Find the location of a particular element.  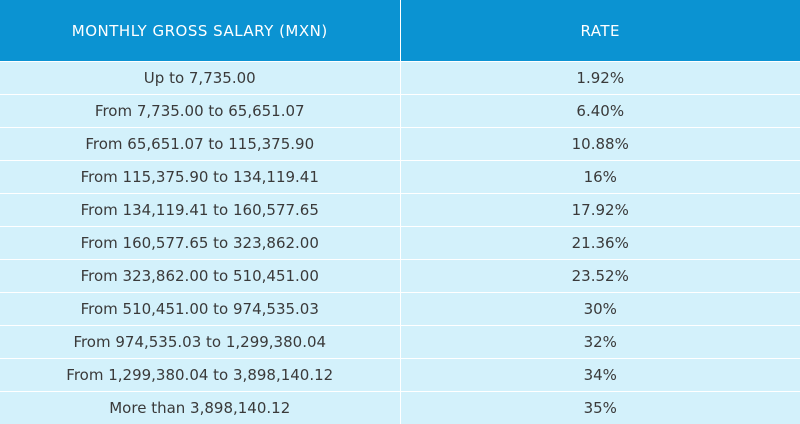

salary-range: From 7,735.00 to 65,651.07 is located at coordinates (200, 111).